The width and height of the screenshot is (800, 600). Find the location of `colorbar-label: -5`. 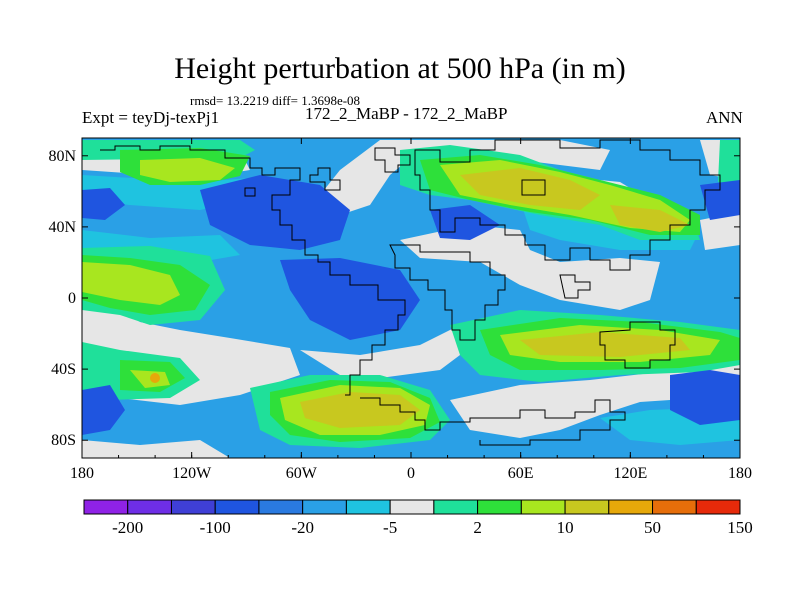

colorbar-label: -5 is located at coordinates (390, 527).